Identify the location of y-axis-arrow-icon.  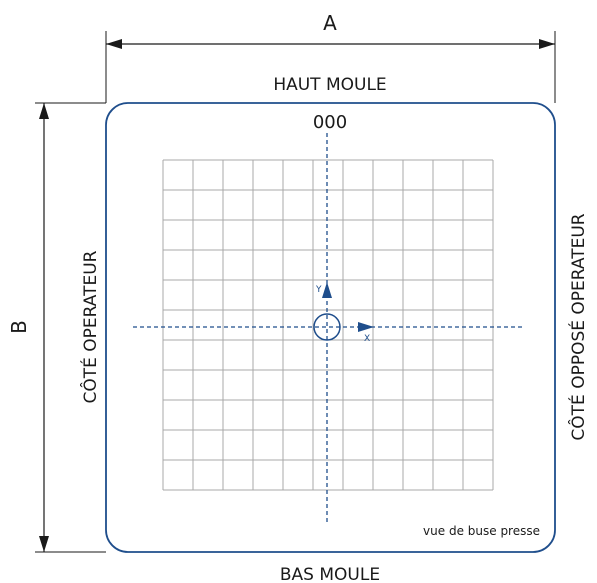
(327, 290).